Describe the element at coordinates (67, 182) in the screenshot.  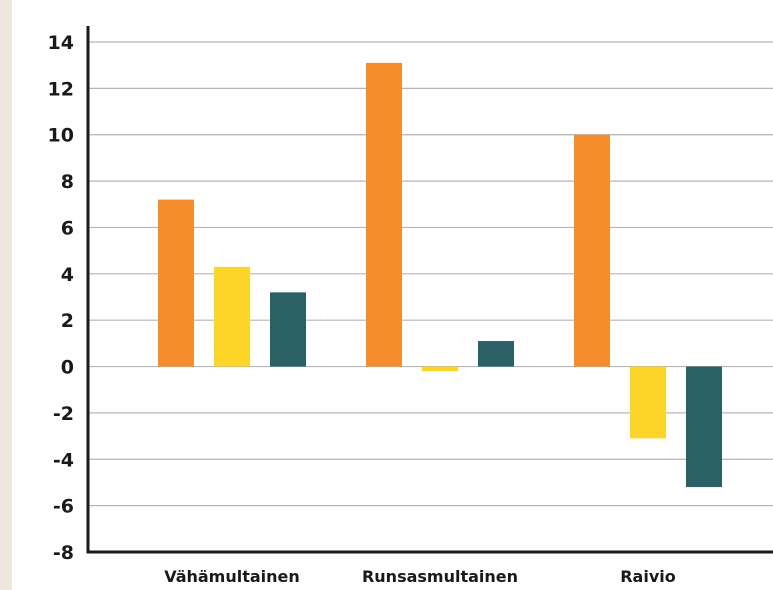
I see `y-tick-label: 8` at that location.